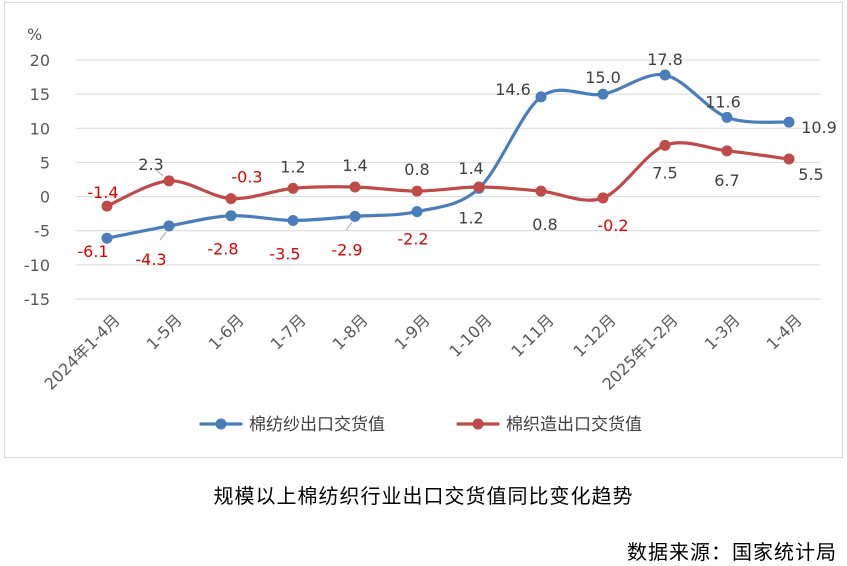  What do you see at coordinates (42, 231) in the screenshot?
I see `y-tick-label: -5` at bounding box center [42, 231].